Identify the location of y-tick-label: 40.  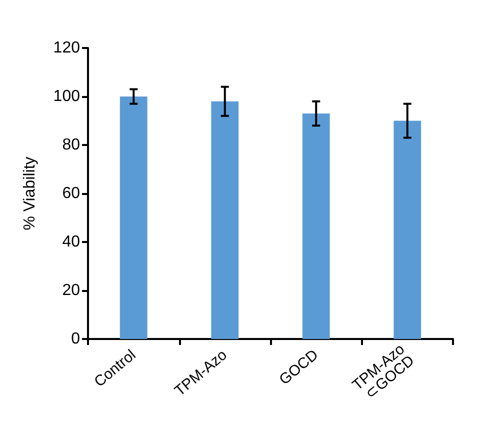
(71, 242).